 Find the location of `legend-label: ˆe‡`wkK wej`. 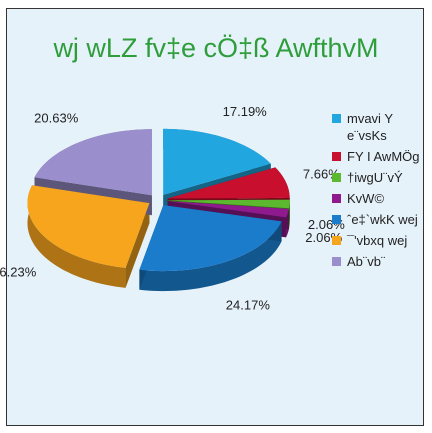

legend-label: ˆe‡`wkK wej is located at coordinates (382, 219).